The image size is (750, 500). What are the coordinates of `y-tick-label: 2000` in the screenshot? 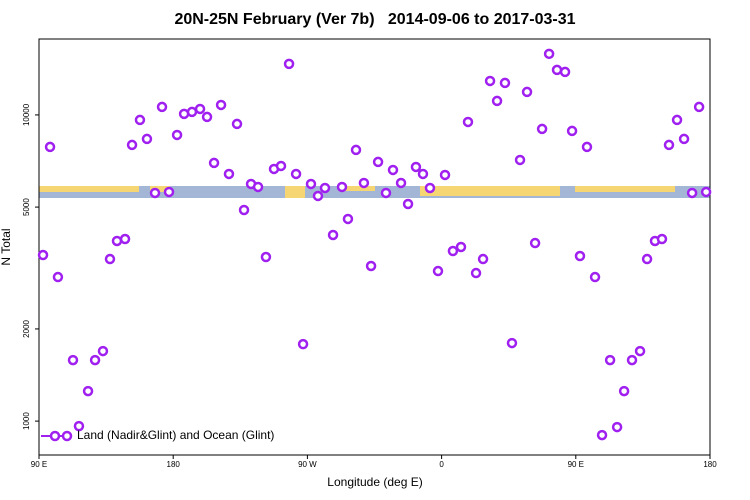 It's located at (26, 328).